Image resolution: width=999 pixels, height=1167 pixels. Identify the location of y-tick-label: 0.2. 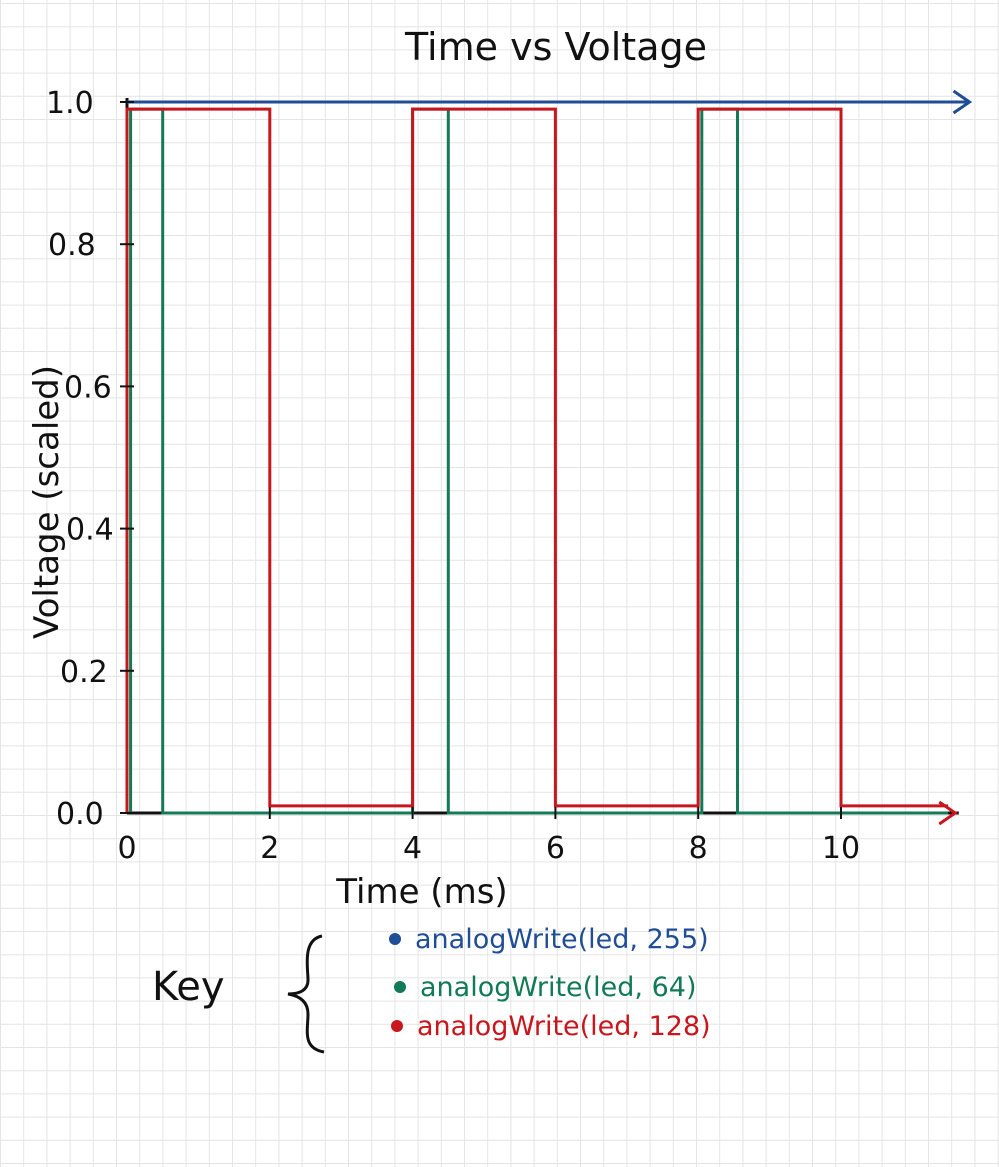
(84, 672).